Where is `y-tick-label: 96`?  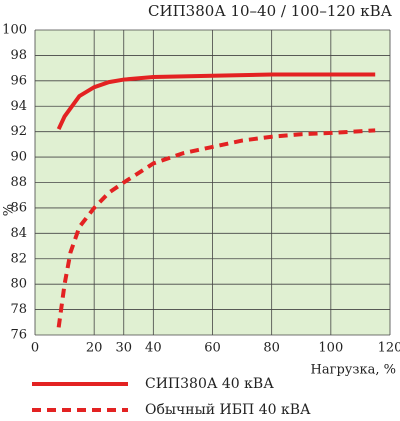 y-tick-label: 96 is located at coordinates (18, 80).